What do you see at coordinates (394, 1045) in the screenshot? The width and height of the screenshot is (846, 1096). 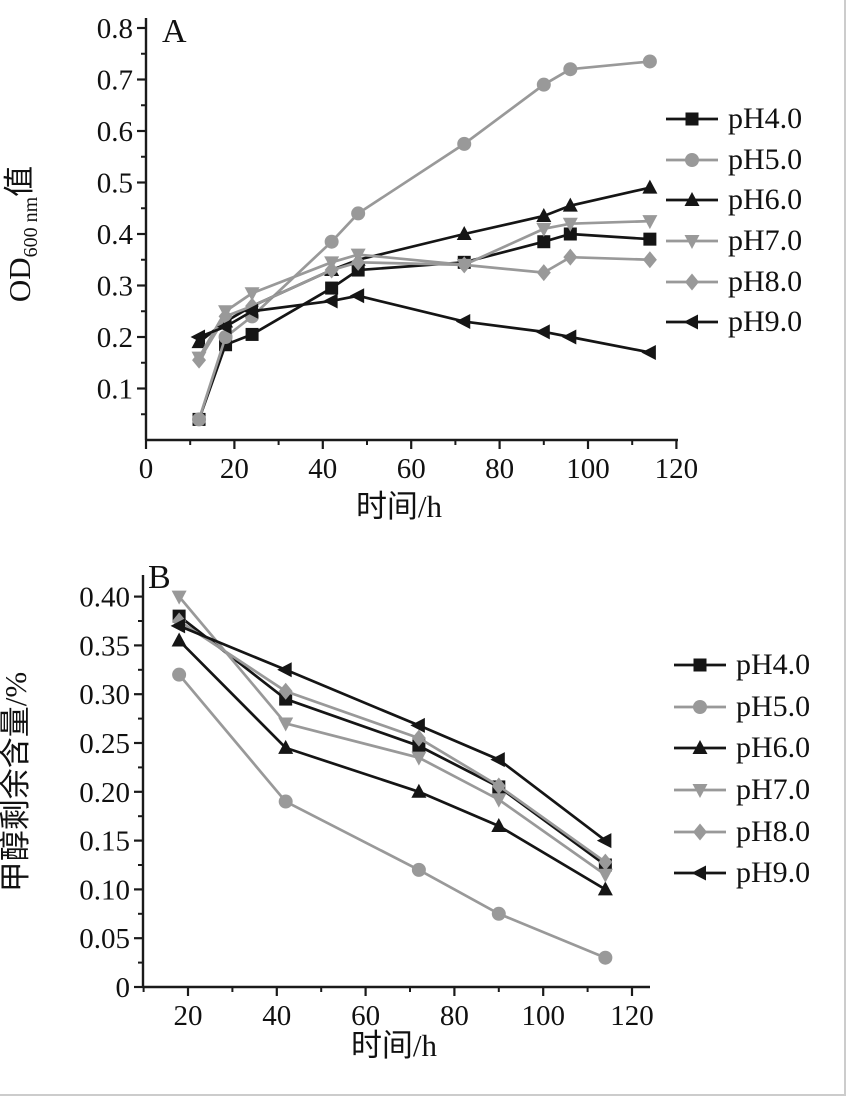 I see `x-axis-title: 时间/h` at bounding box center [394, 1045].